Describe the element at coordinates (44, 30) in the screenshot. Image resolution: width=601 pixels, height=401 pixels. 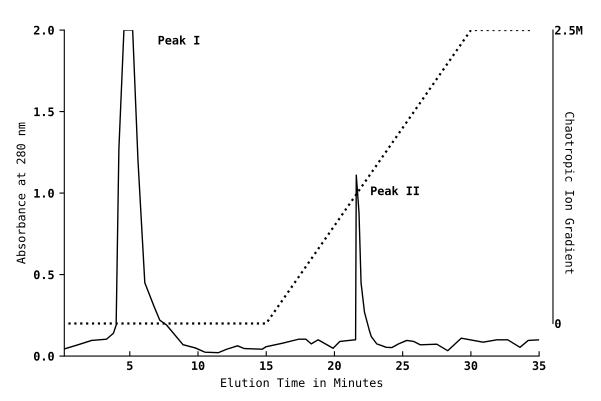
I see `y-tick-label: 2.0` at that location.